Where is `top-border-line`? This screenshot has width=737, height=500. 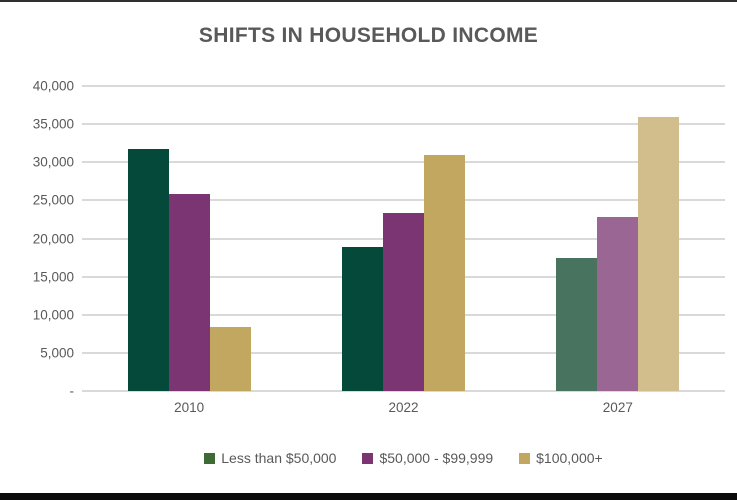
top-border-line is located at coordinates (368, 1).